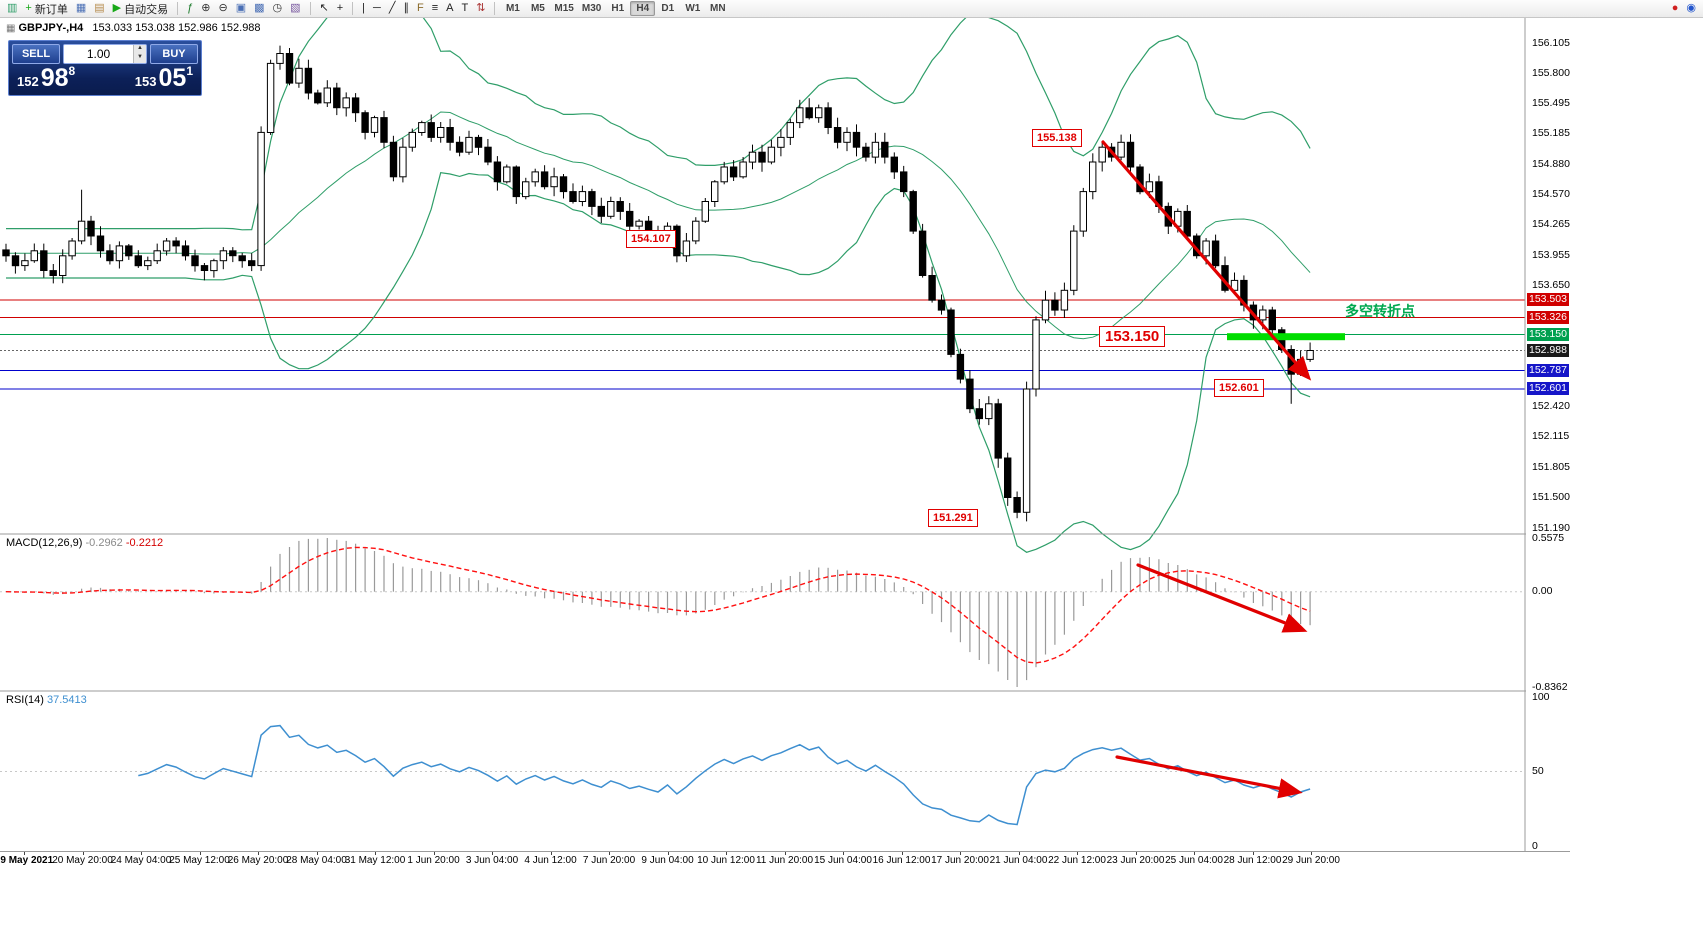  I want to click on fibonacci-icon: F, so click(420, 8).